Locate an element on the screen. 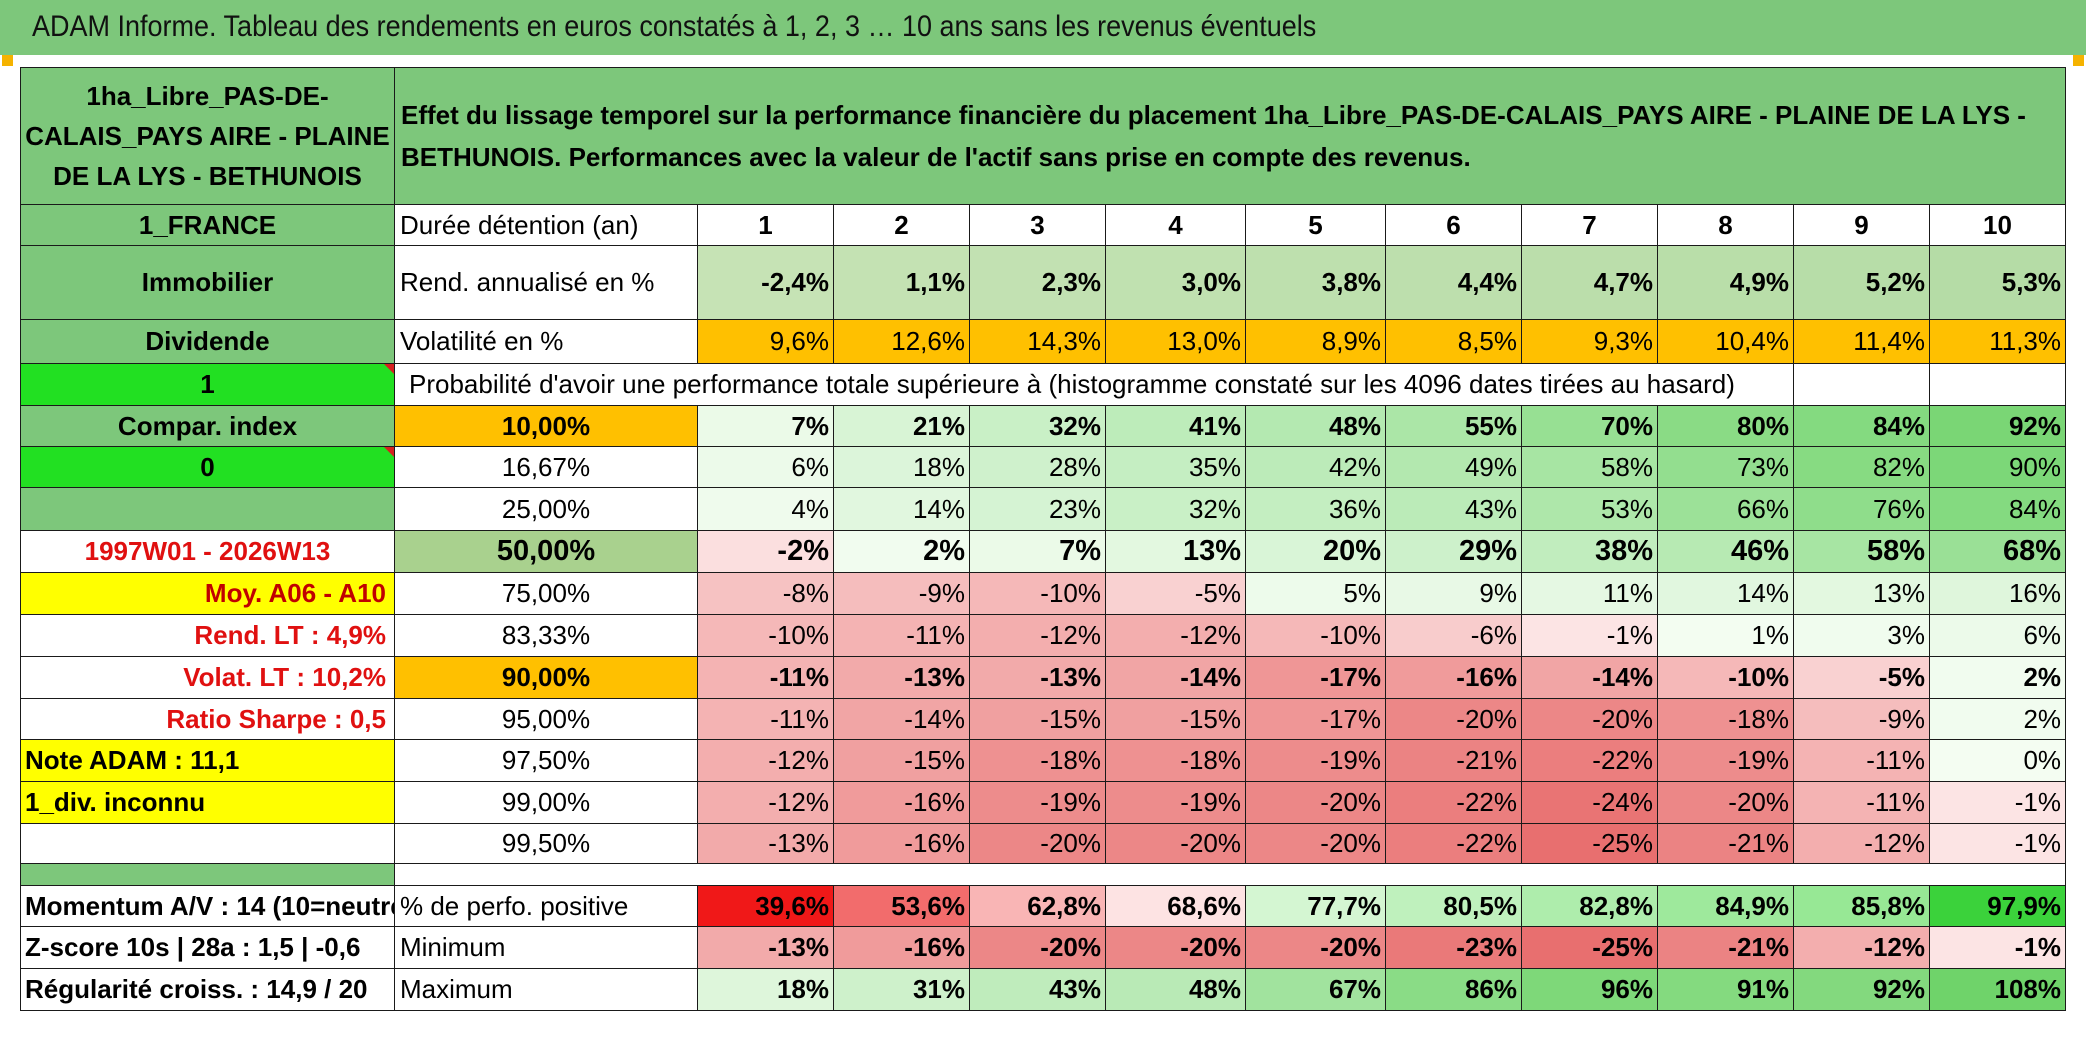 Image resolution: width=2086 pixels, height=1044 pixels. comment-marker is located at coordinates (389, 452).